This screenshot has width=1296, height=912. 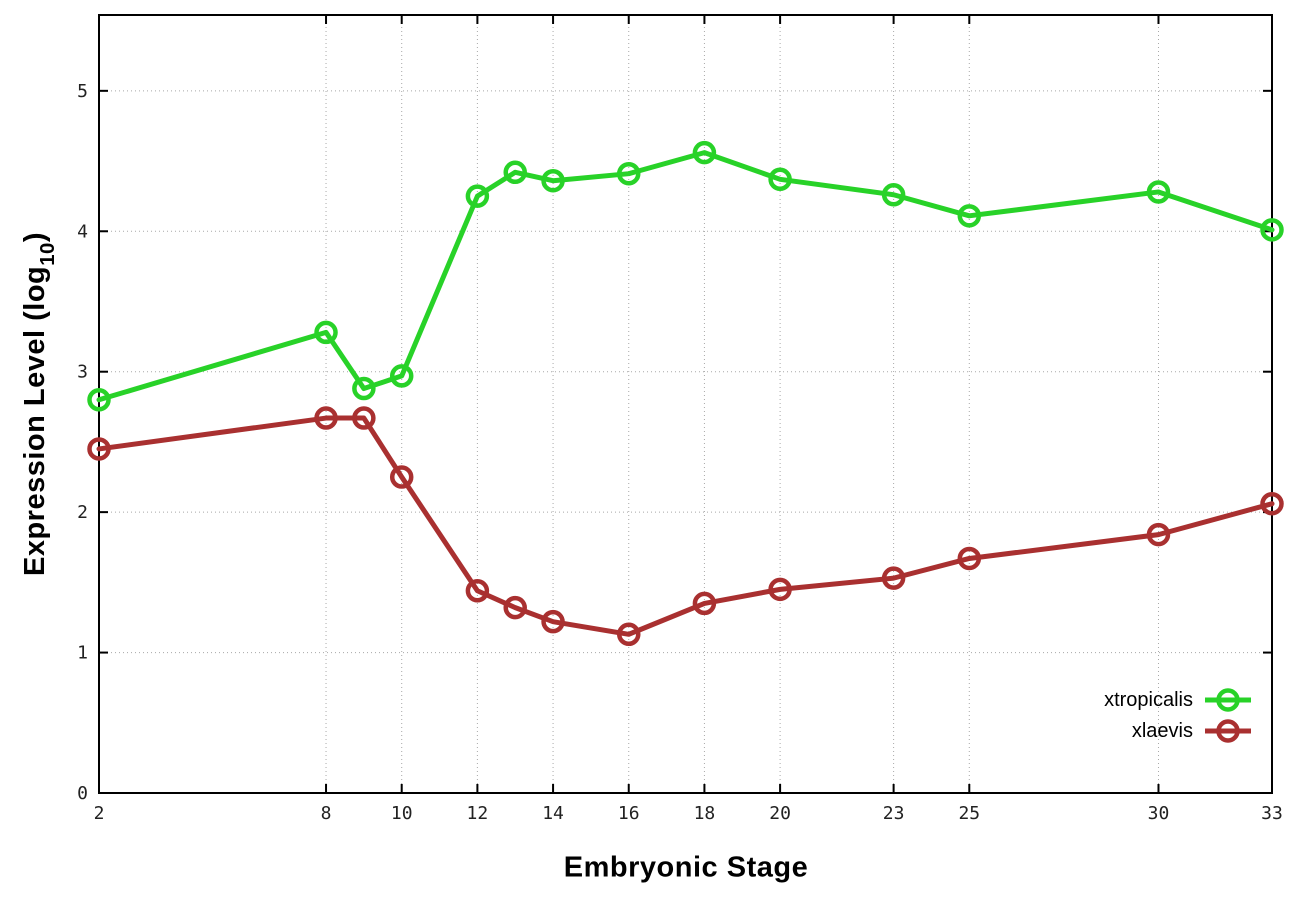 I want to click on x-tick-label-18: 18, so click(x=705, y=813).